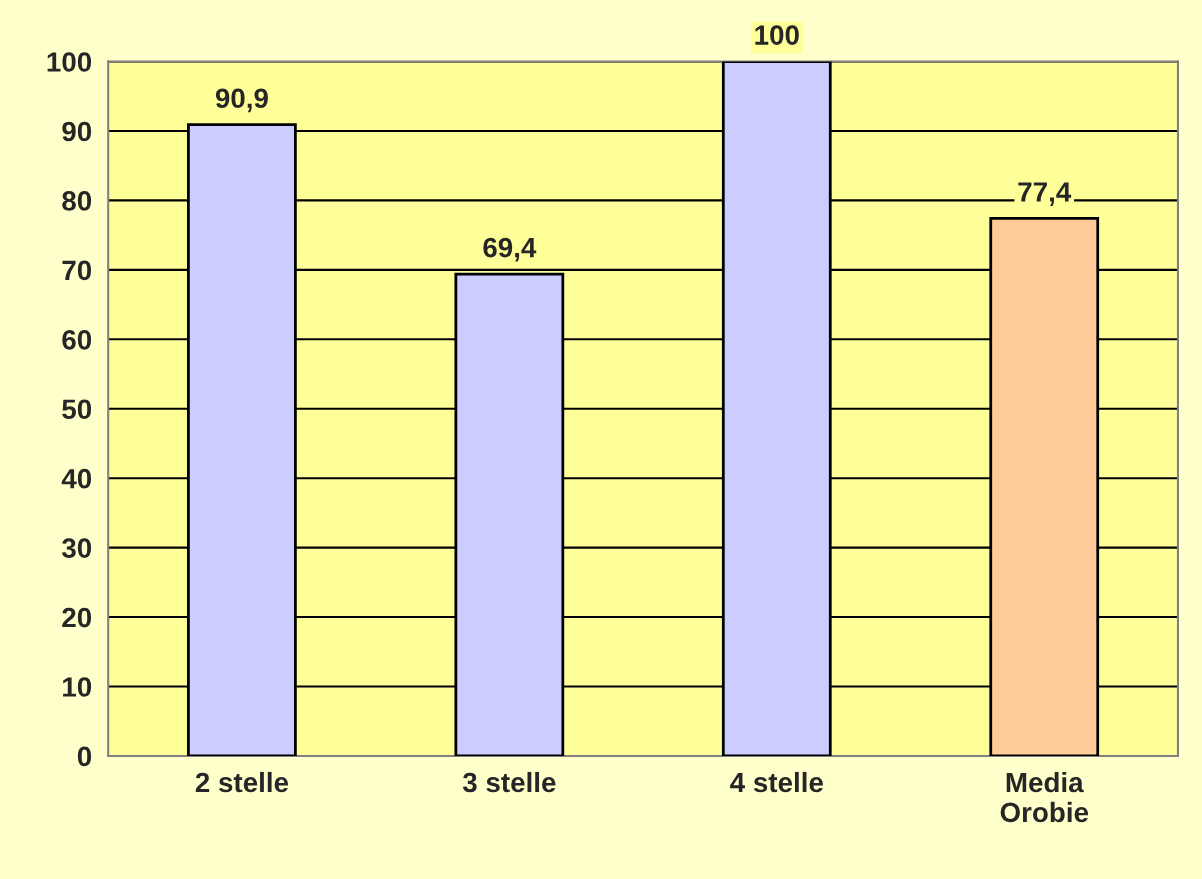  What do you see at coordinates (777, 35) in the screenshot?
I see `data-label: 100` at bounding box center [777, 35].